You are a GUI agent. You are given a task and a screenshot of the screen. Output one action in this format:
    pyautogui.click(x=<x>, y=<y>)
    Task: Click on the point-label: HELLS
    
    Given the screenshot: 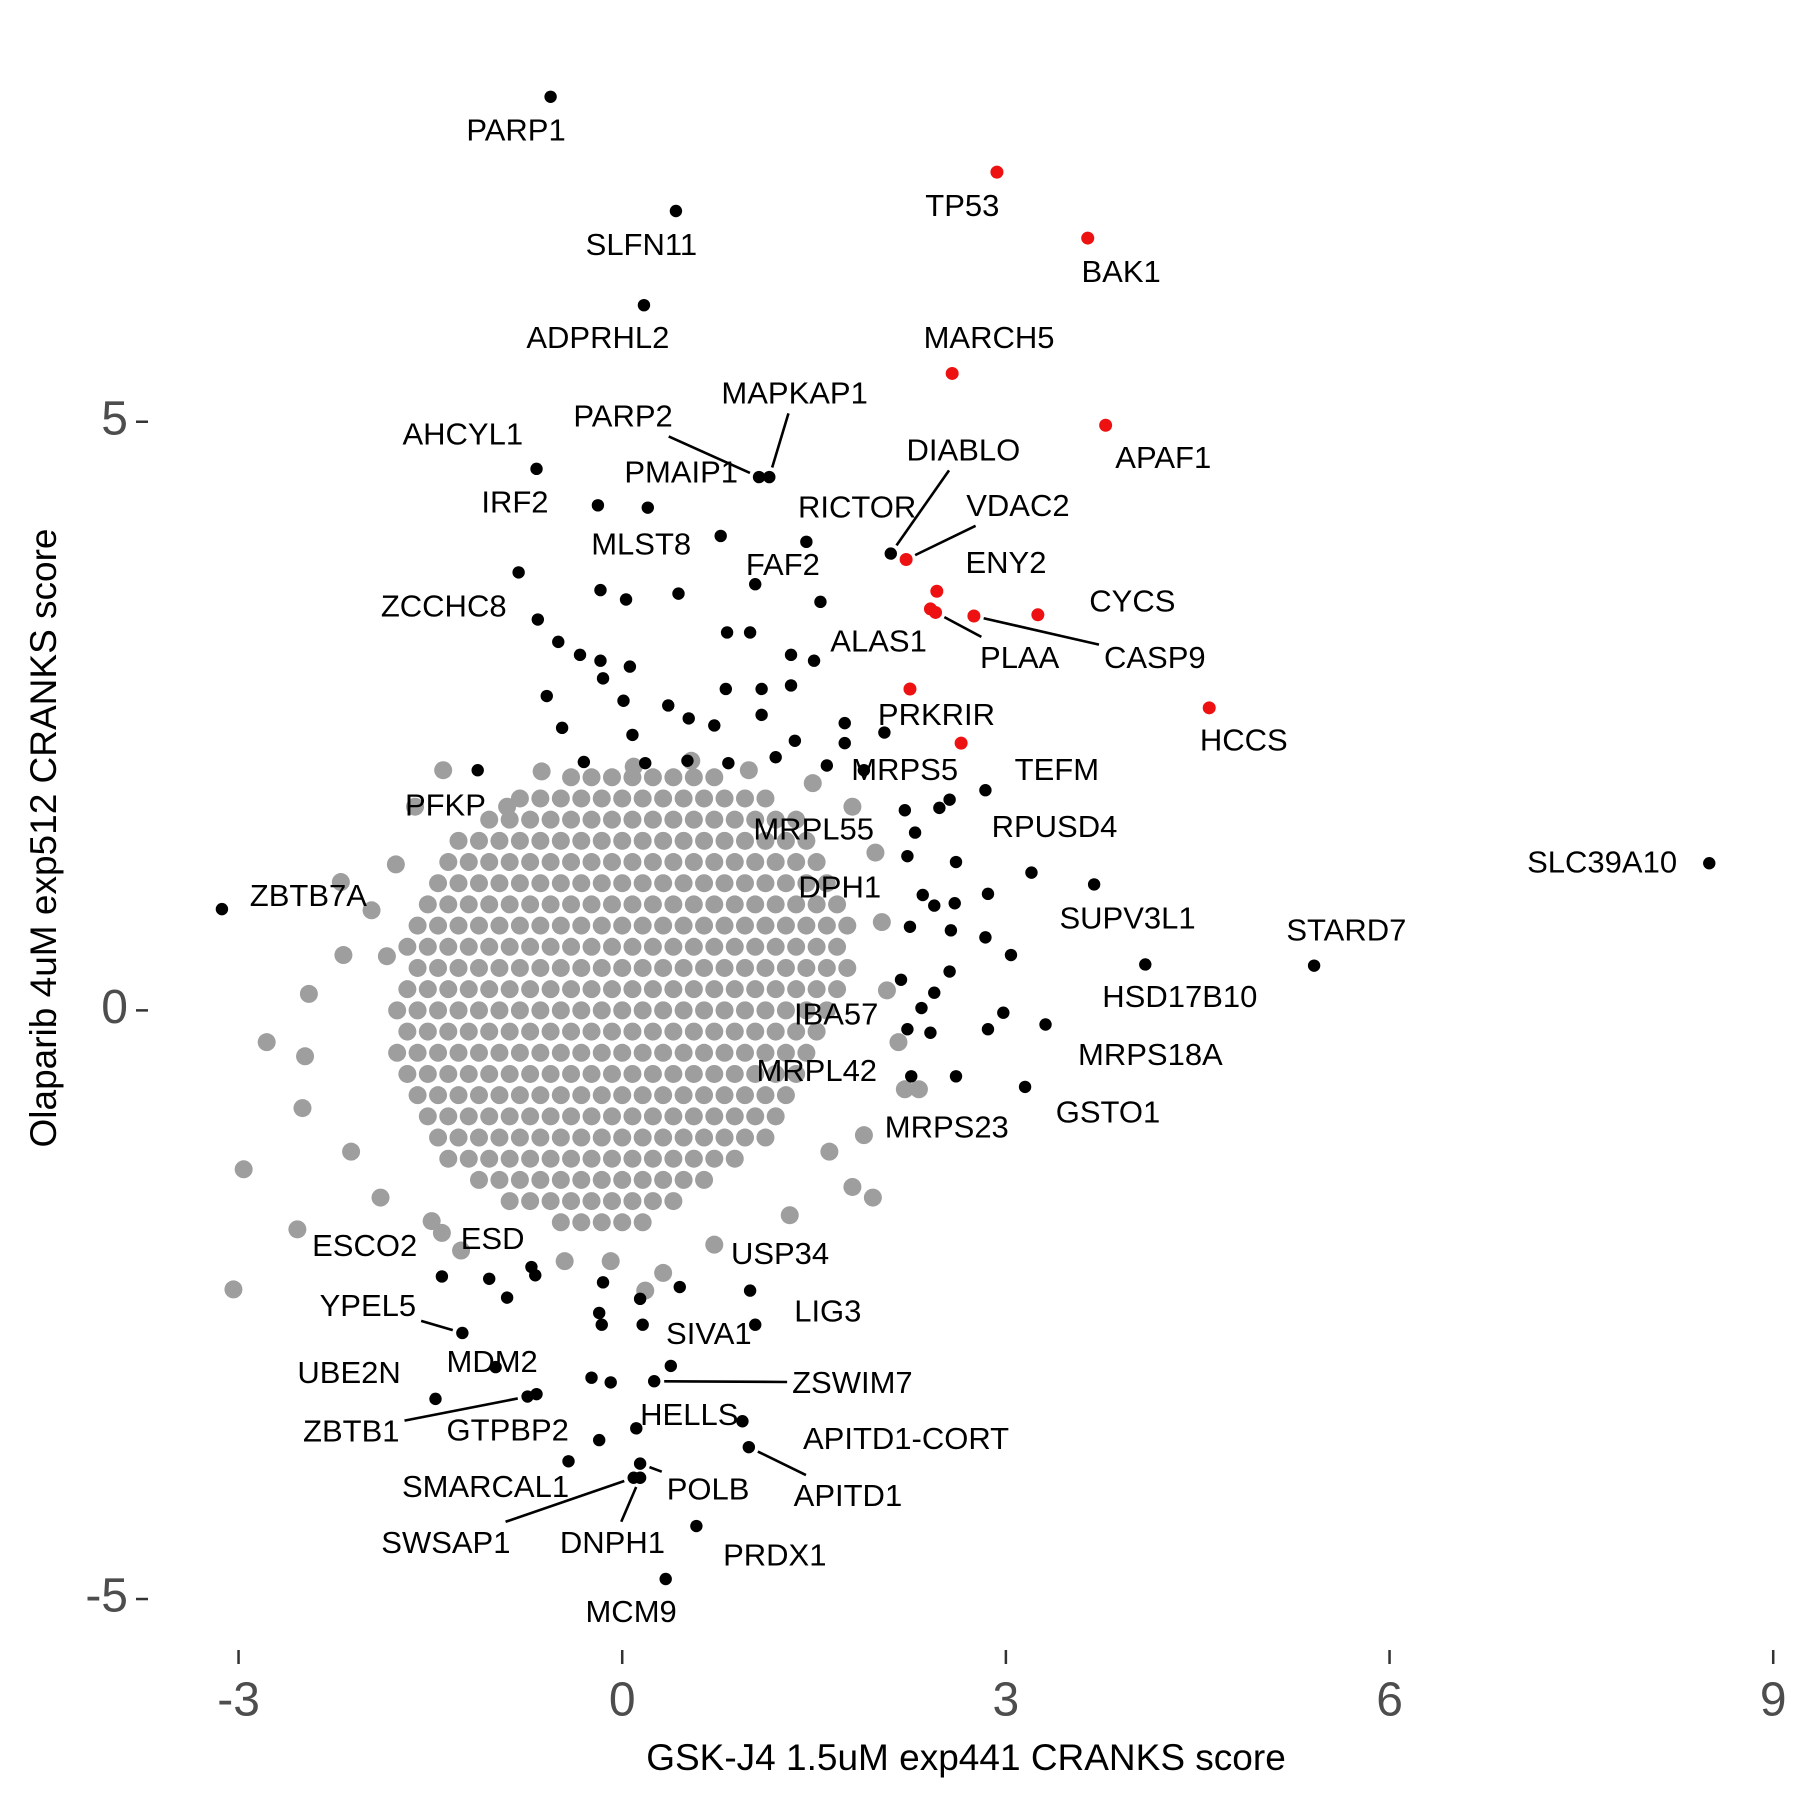 What is the action you would take?
    pyautogui.click(x=689, y=1414)
    